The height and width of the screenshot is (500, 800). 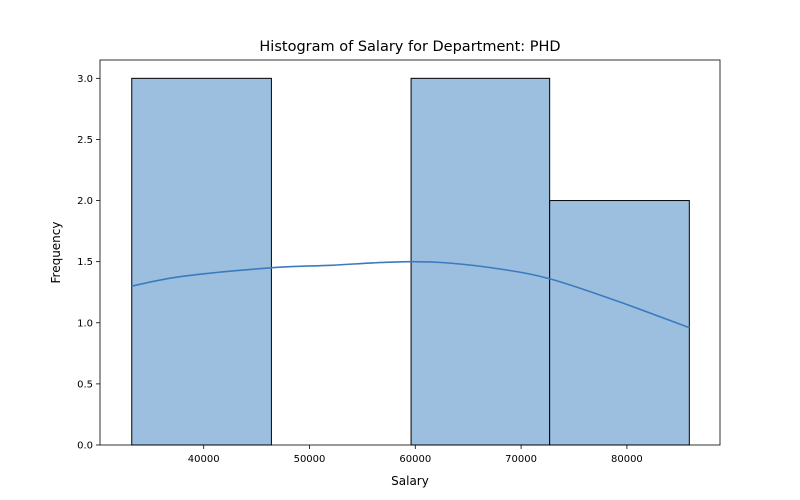 I want to click on y-tick-label: 1.5, so click(x=85, y=262).